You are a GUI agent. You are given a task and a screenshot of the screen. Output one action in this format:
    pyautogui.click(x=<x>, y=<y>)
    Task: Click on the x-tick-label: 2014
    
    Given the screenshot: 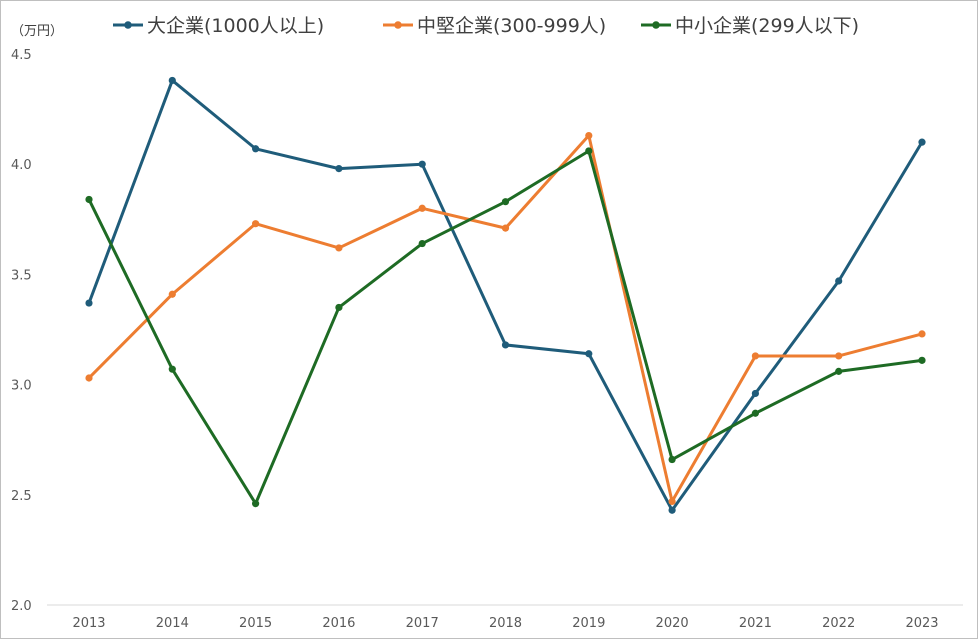 What is the action you would take?
    pyautogui.click(x=172, y=623)
    